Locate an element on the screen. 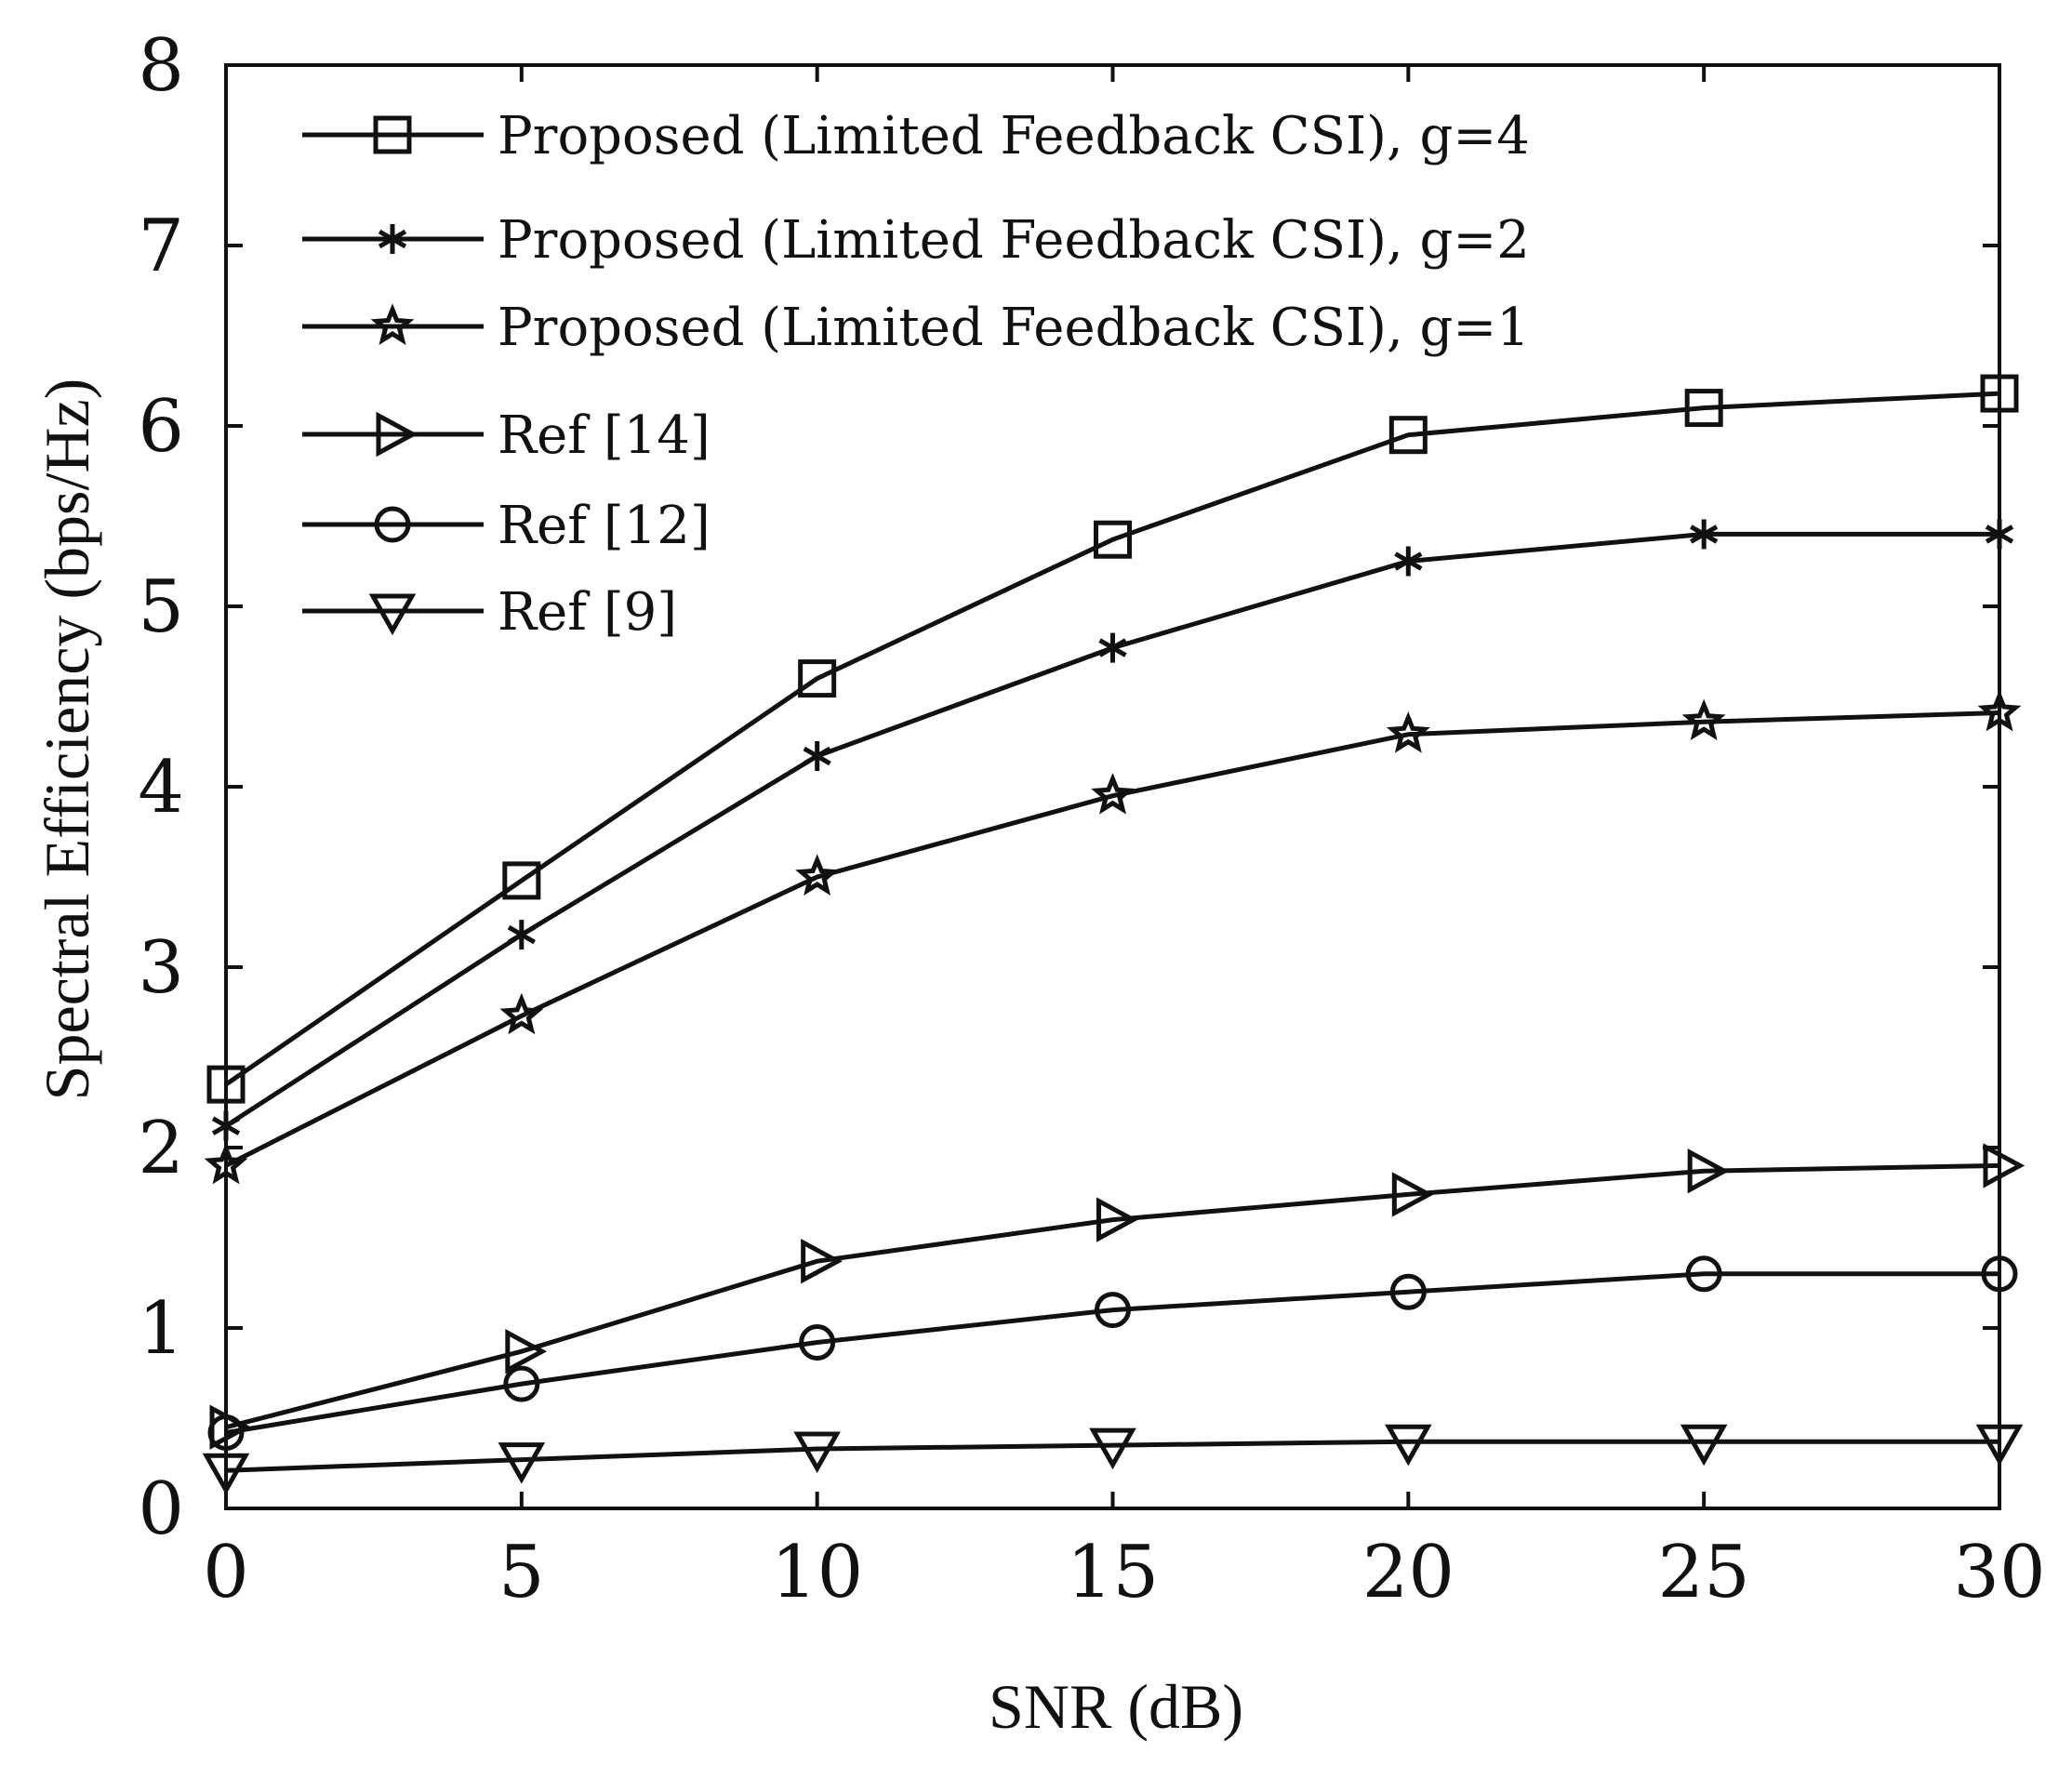 This screenshot has height=1766, width=2072. legend-label: Proposed (Limited Feedback CSI), g=2 is located at coordinates (1014, 240).